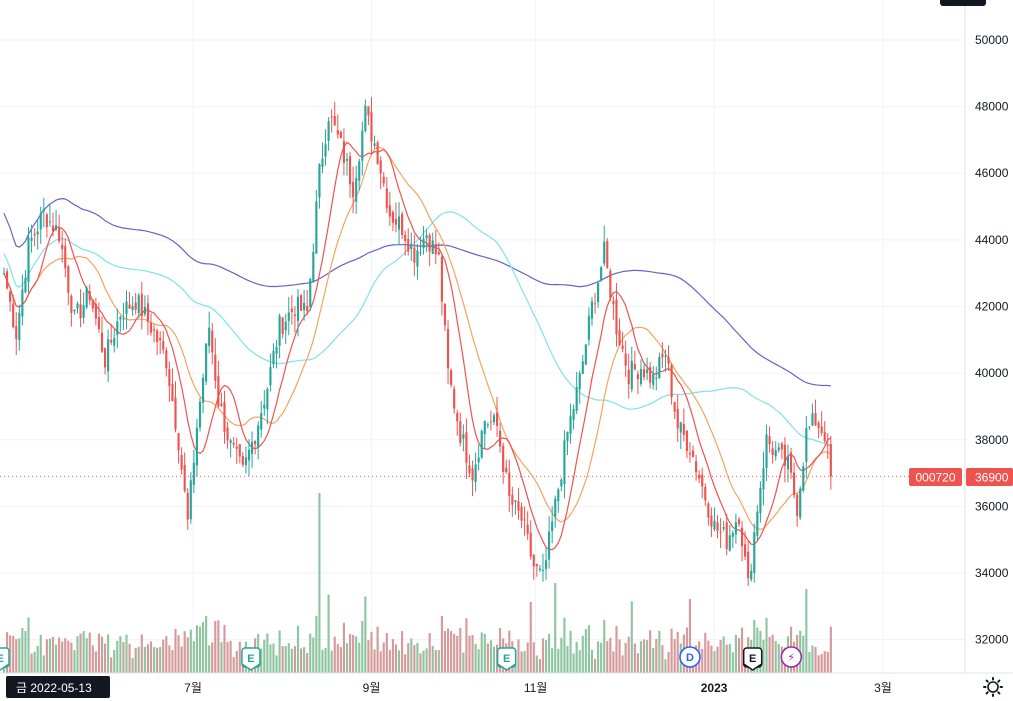 Image resolution: width=1013 pixels, height=701 pixels. I want to click on settings-gear-icon, so click(993, 687).